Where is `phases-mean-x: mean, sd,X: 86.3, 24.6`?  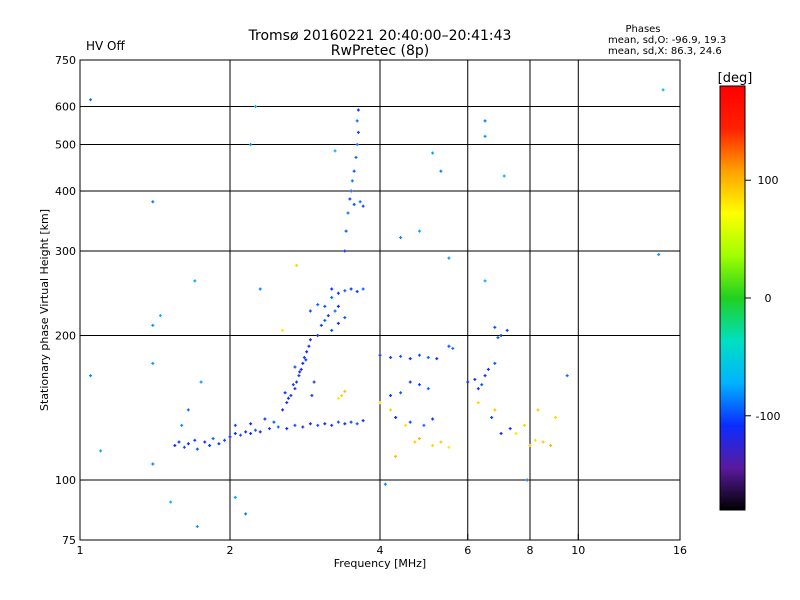
phases-mean-x: mean, sd,X: 86.3, 24.6 is located at coordinates (665, 51).